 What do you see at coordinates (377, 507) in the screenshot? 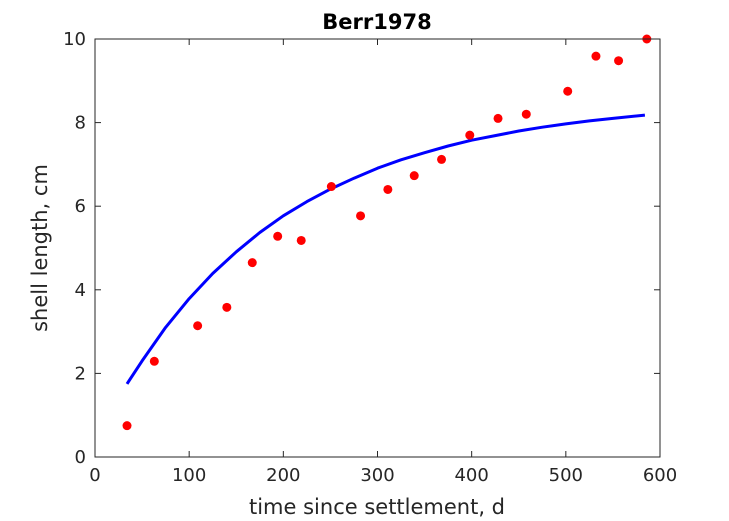
I see `x-axis-label: time since settlement, d` at bounding box center [377, 507].